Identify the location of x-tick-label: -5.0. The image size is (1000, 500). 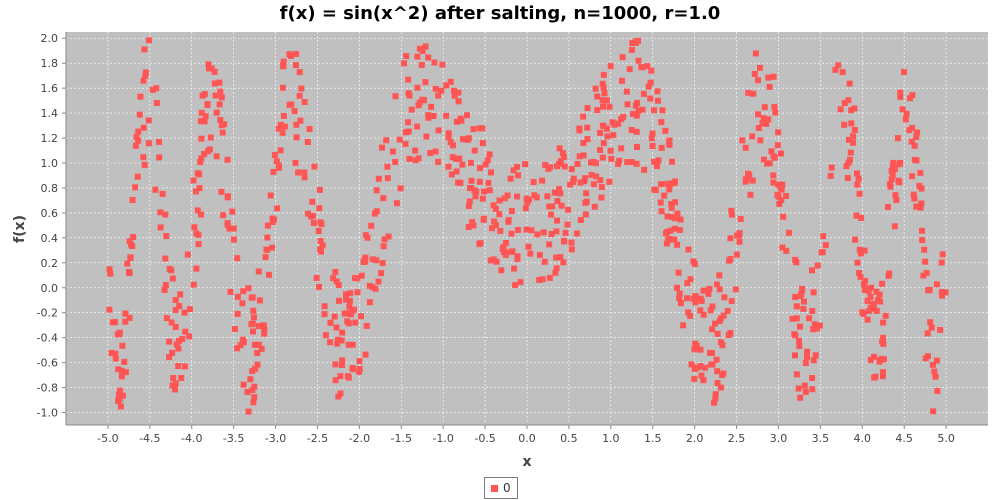
(107, 438).